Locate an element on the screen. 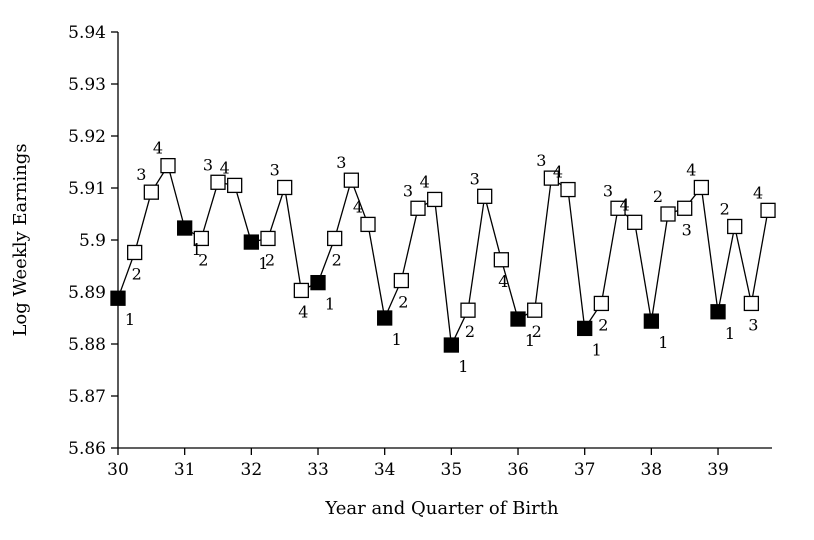 The width and height of the screenshot is (814, 540). y-tick-label: 5.91 is located at coordinates (87, 189).